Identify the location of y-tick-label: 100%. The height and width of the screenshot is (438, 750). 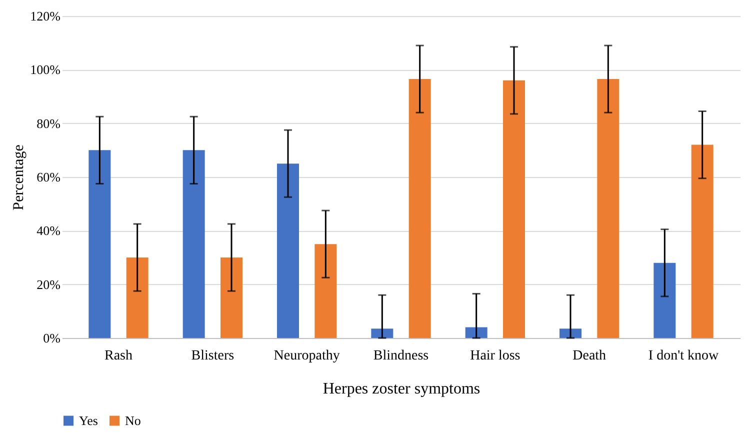
(45, 70).